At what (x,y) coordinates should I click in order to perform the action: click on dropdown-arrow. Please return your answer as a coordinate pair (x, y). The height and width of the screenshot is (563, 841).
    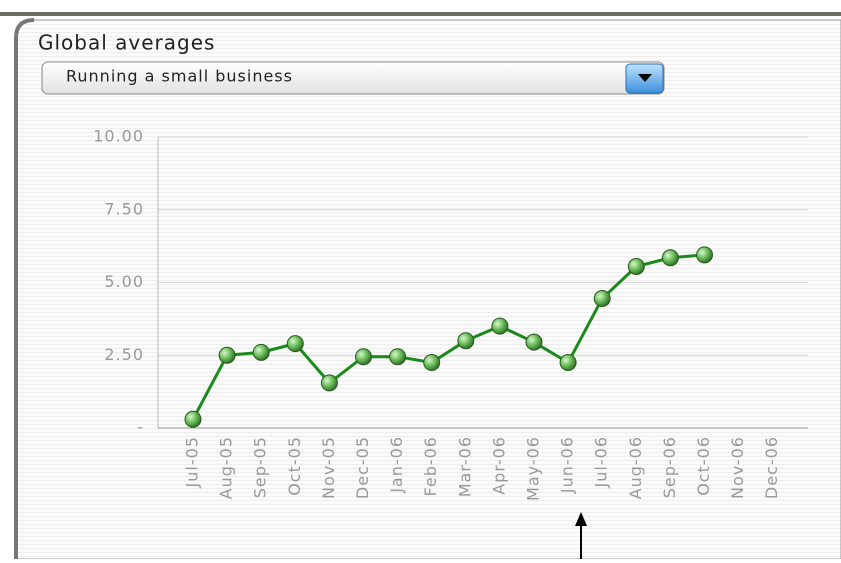
    Looking at the image, I should click on (645, 78).